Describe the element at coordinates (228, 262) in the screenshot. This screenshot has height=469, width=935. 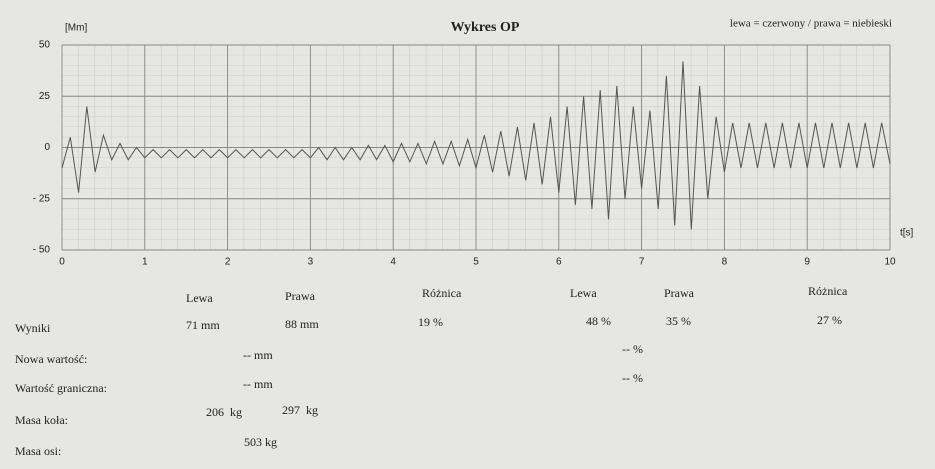
I see `x-tick-label: 2` at that location.